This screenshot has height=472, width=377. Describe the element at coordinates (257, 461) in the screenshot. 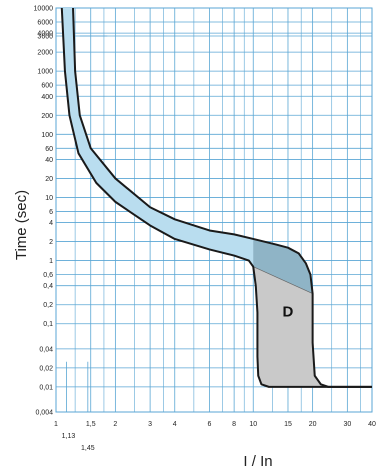

I see `x-axis-label: I / In` at that location.